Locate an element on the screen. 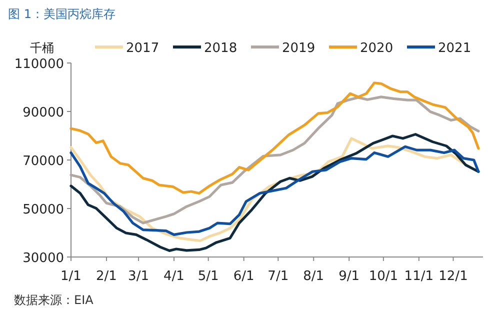 The image size is (500, 320). x-tick-label: 2/1 is located at coordinates (106, 276).